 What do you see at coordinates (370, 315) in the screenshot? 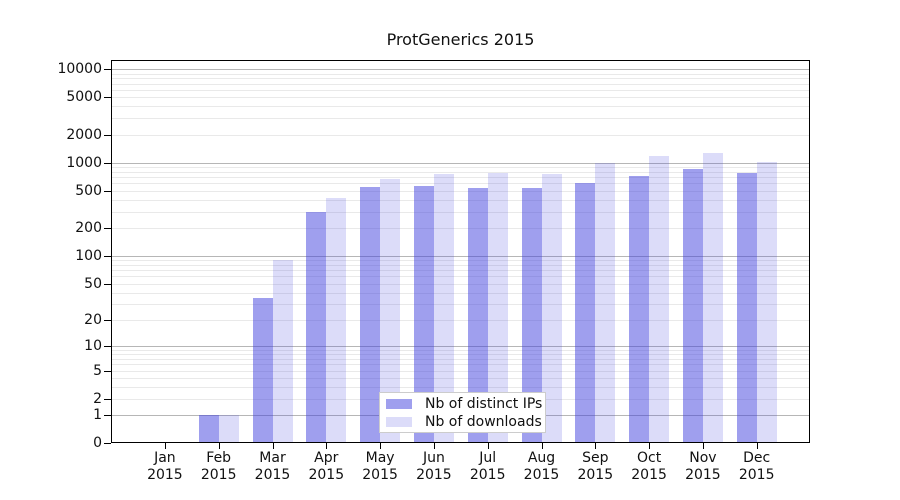
I see `bar-ips-may` at bounding box center [370, 315].